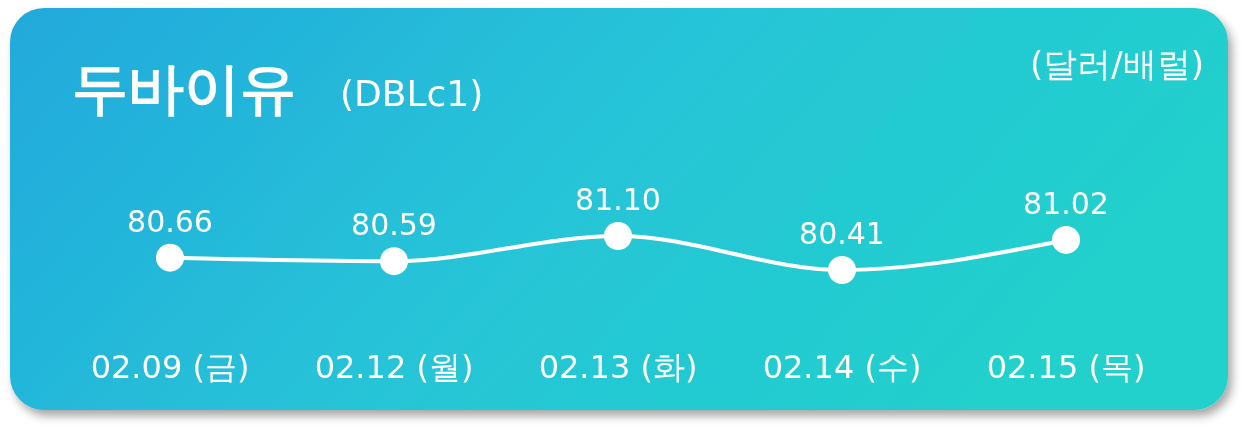 The width and height of the screenshot is (1249, 434). I want to click on x-tick-label: 02.14 (수), so click(842, 367).